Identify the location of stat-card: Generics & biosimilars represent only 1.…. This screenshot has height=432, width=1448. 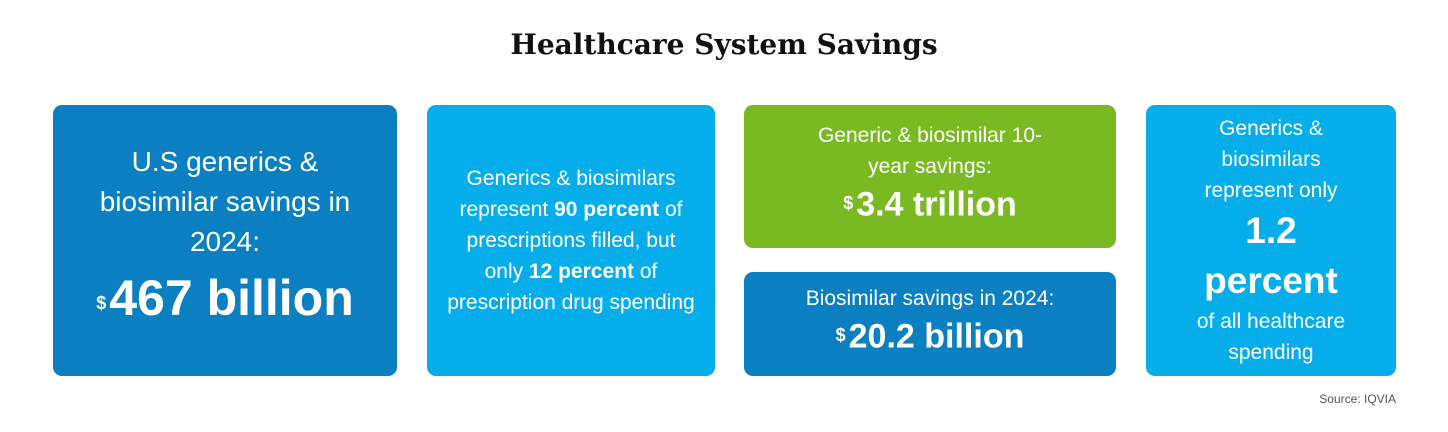
(1271, 240).